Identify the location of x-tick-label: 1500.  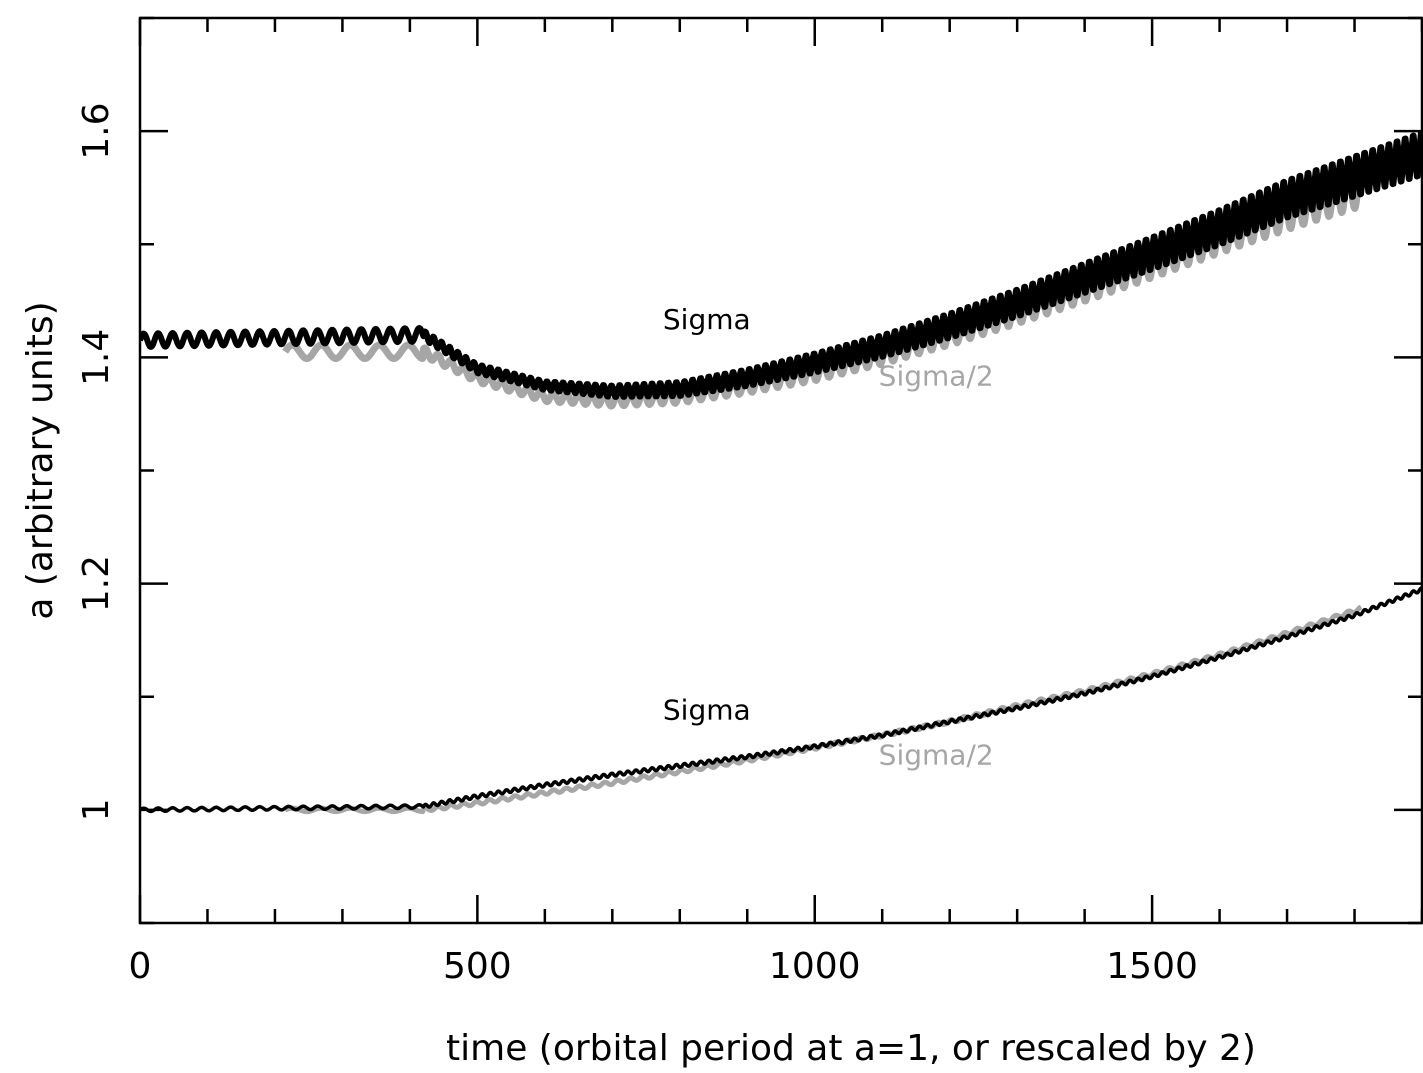
(1152, 966).